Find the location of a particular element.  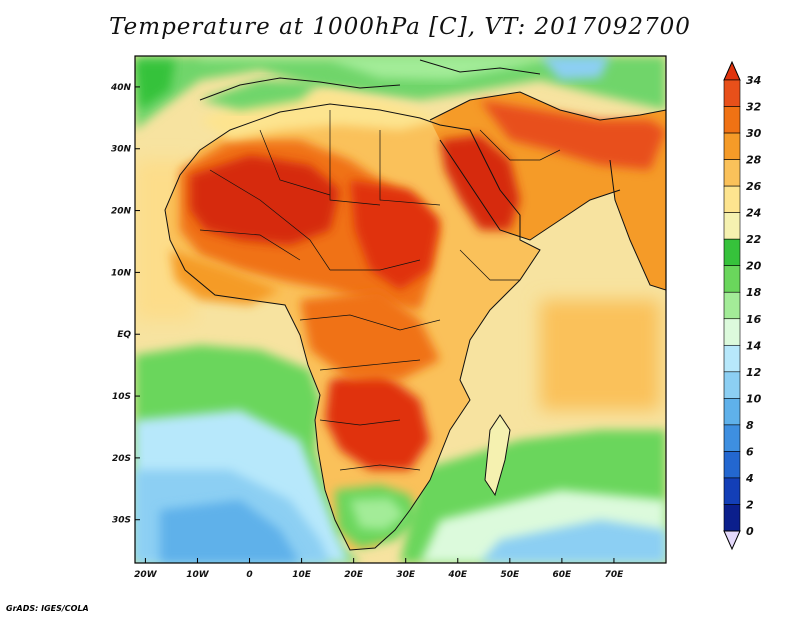

colorbar-label: 2 is located at coordinates (750, 504).